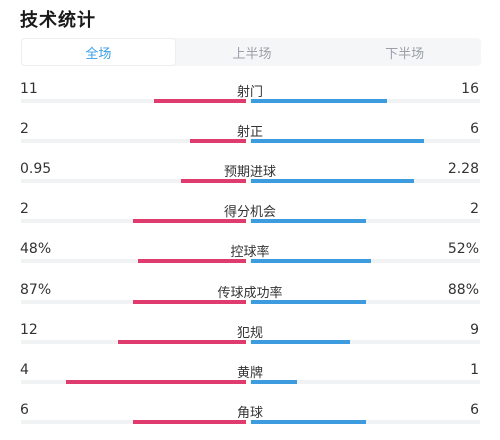 The height and width of the screenshot is (440, 500). I want to click on away-value: 9, so click(474, 330).